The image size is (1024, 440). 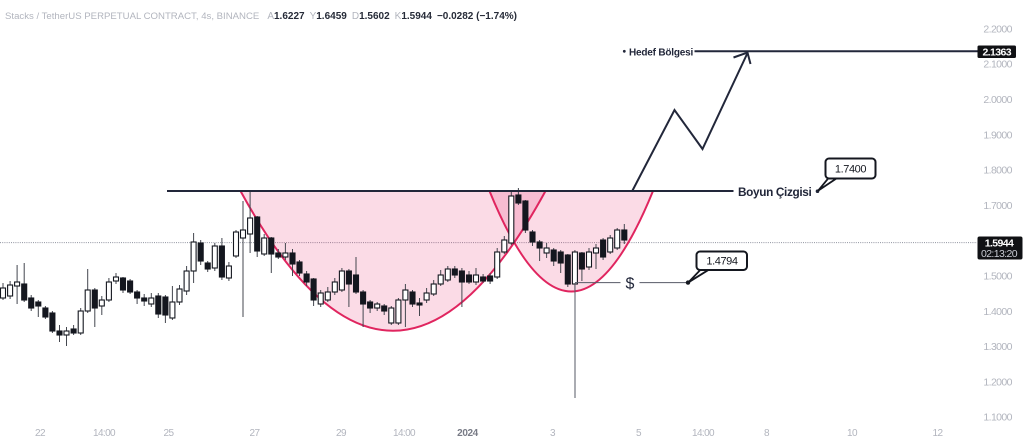 What do you see at coordinates (997, 65) in the screenshot?
I see `svg-text: 2.1000` at bounding box center [997, 65].